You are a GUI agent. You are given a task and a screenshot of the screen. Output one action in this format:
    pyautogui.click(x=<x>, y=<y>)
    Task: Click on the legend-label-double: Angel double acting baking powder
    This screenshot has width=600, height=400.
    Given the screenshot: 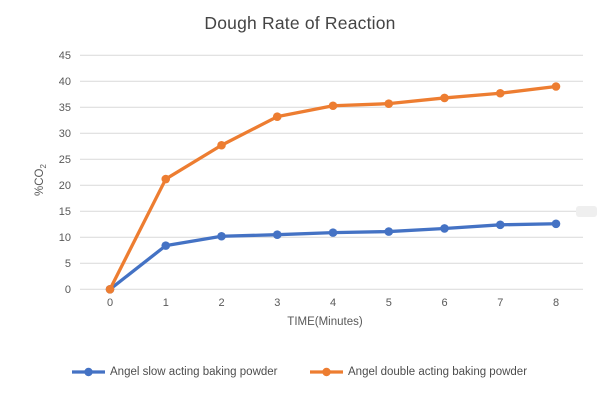 What is the action you would take?
    pyautogui.click(x=438, y=372)
    